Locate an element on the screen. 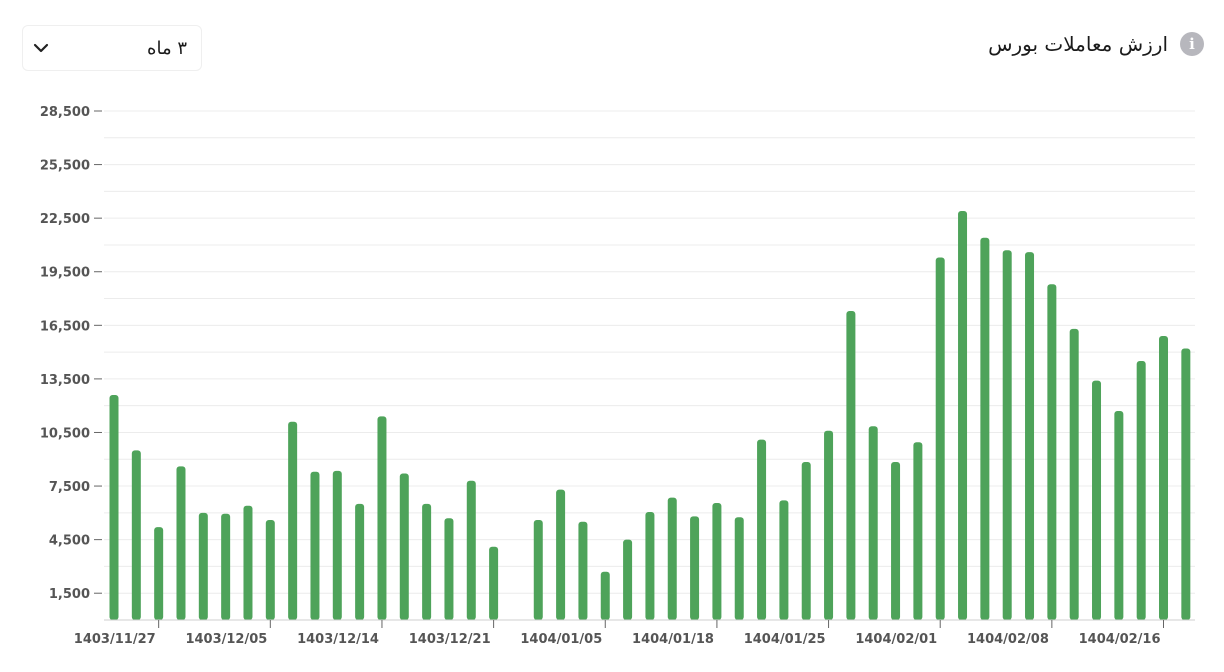 The width and height of the screenshot is (1224, 672). y-tick-label: 25,500 is located at coordinates (65, 166).